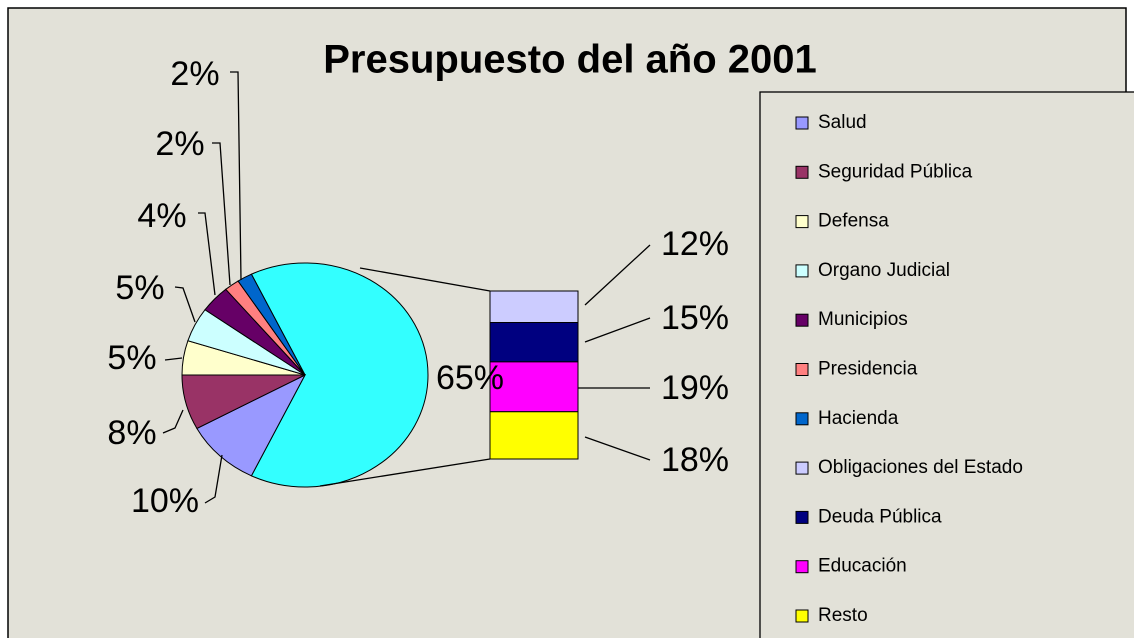 This screenshot has height=638, width=1134. I want to click on legend-label: Organo Judicial, so click(884, 270).